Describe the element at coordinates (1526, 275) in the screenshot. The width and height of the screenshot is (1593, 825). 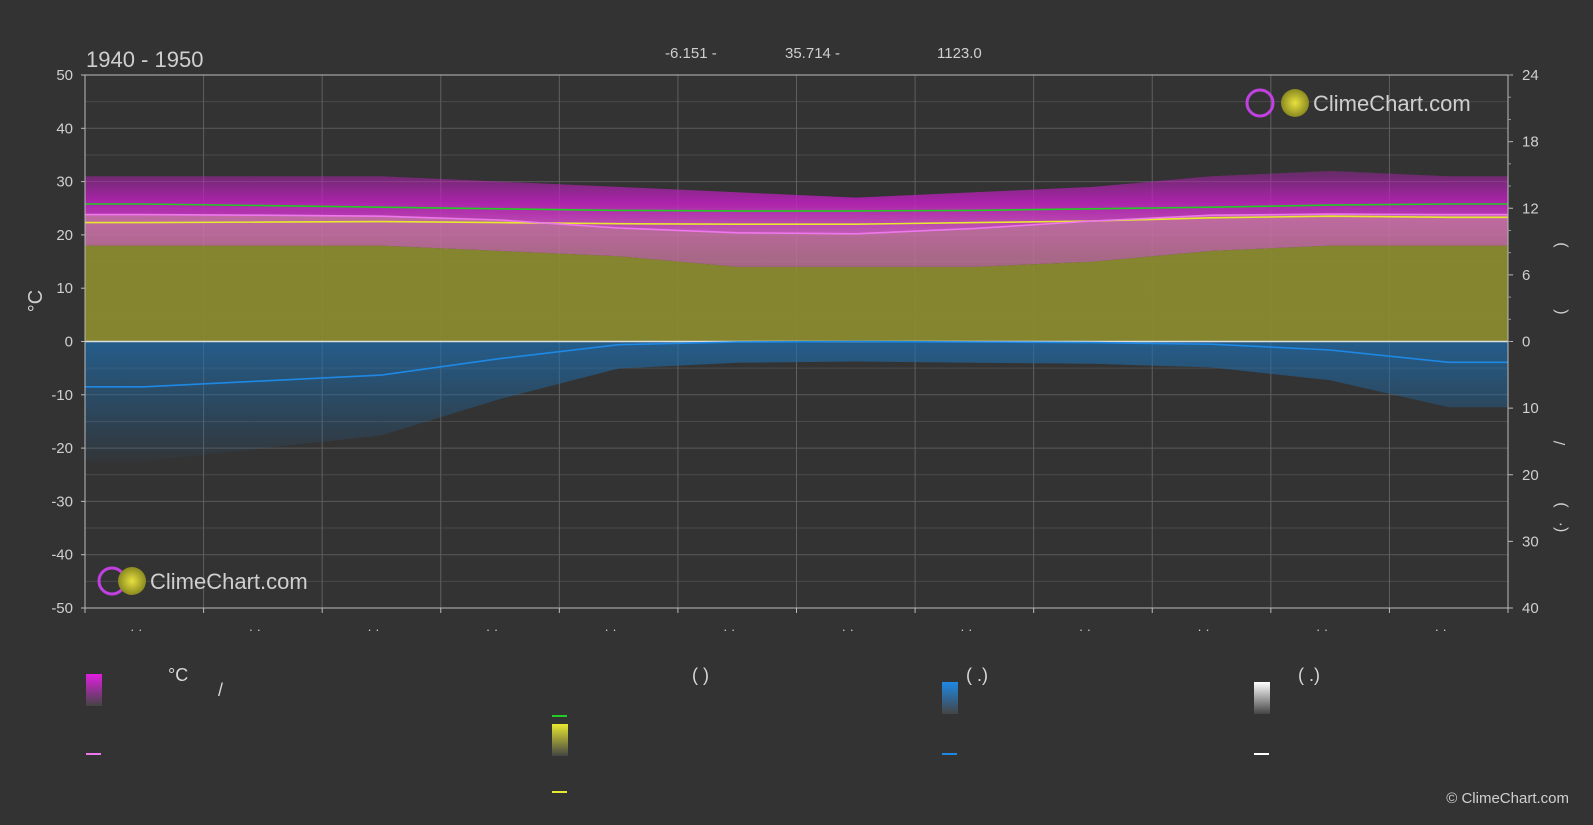
I see `right-tick-label-upper: 6` at that location.